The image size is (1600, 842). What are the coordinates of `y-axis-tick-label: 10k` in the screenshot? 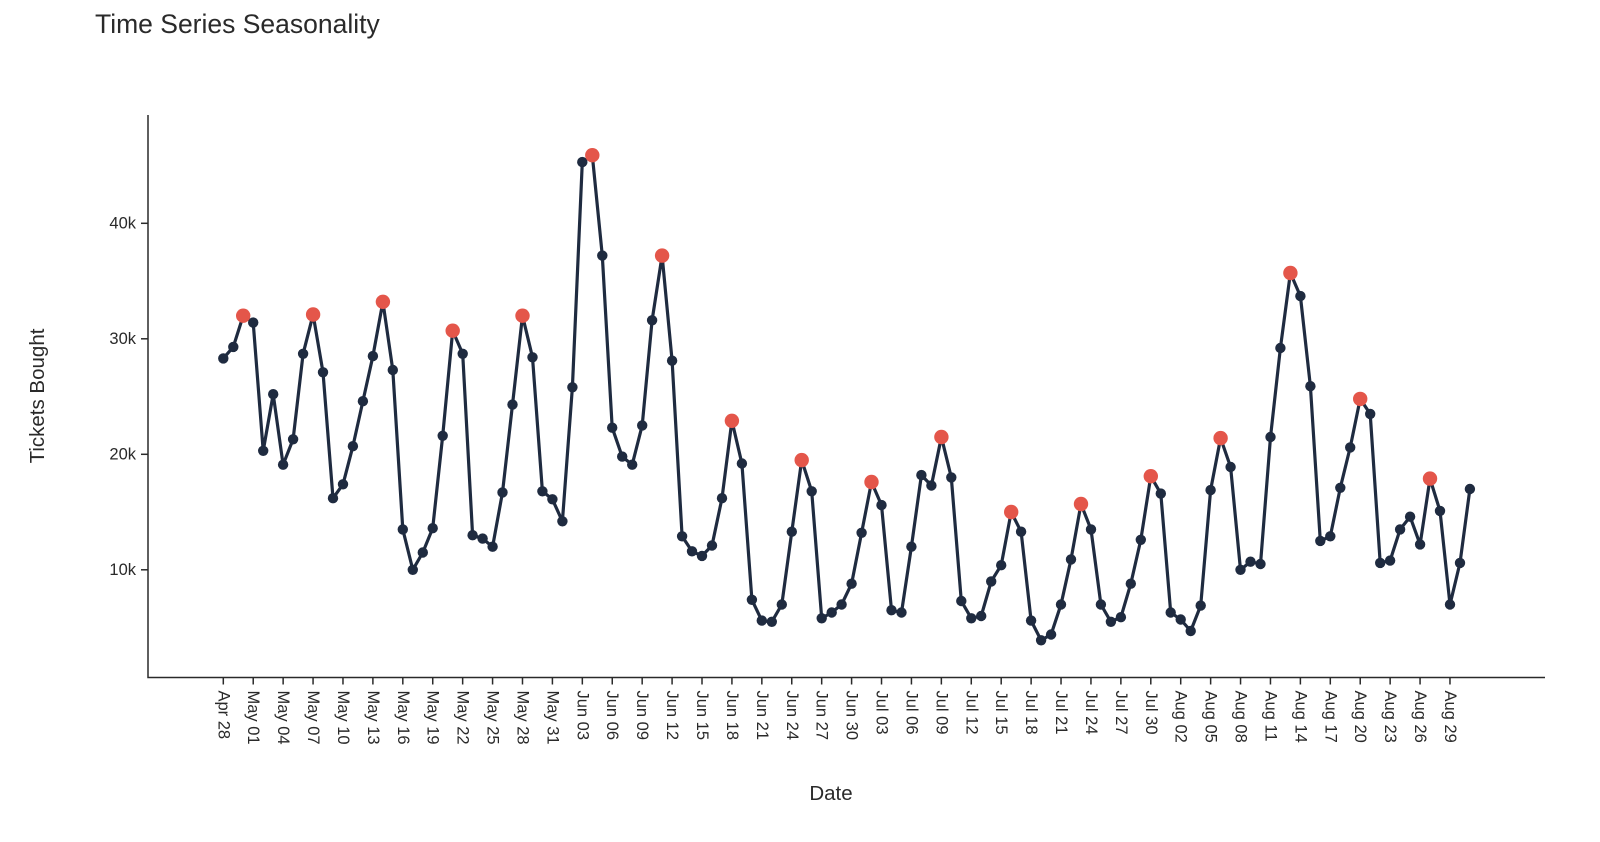 It's located at (122, 570).